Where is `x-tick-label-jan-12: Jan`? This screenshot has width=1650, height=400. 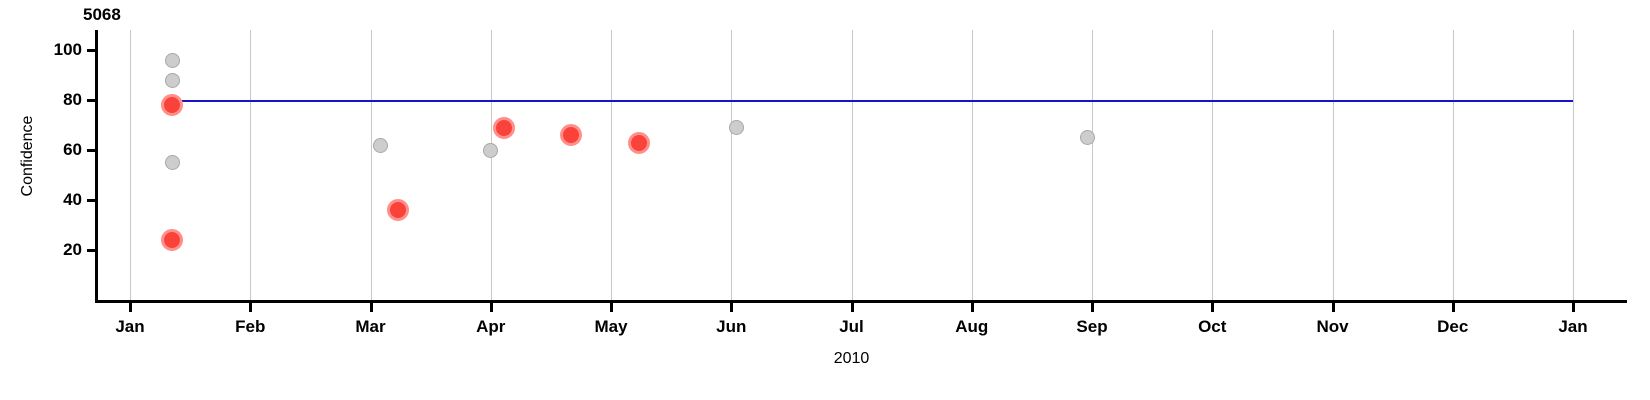 x-tick-label-jan-12: Jan is located at coordinates (1573, 326).